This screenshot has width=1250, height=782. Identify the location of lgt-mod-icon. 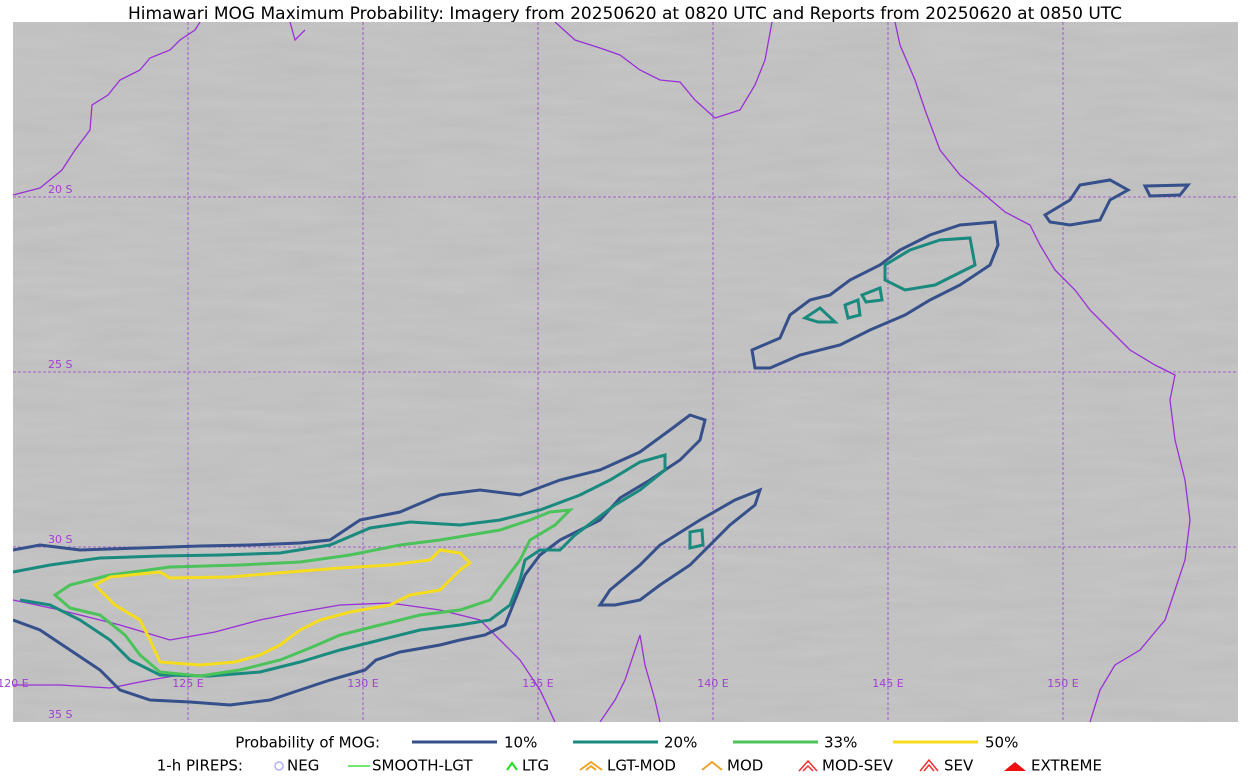
(591, 765).